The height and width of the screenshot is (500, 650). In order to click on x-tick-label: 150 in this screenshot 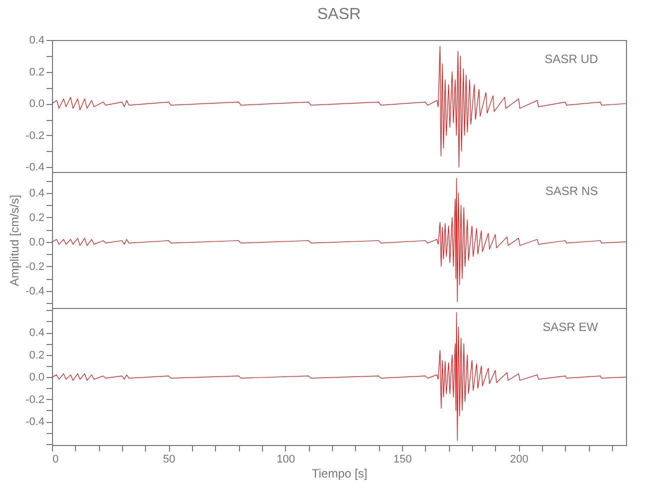, I will do `click(402, 460)`.